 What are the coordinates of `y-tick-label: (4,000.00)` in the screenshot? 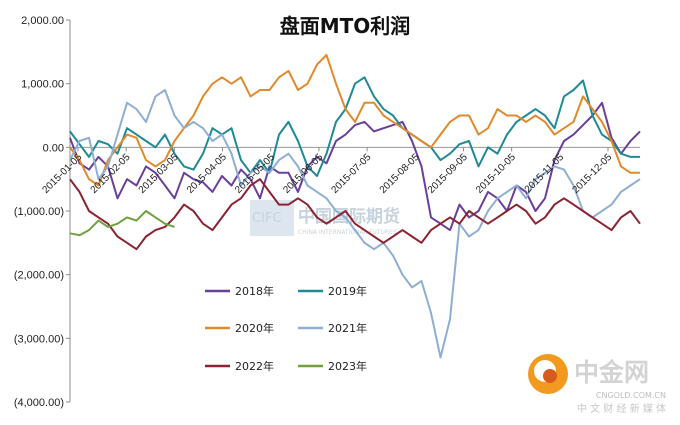 It's located at (39, 403).